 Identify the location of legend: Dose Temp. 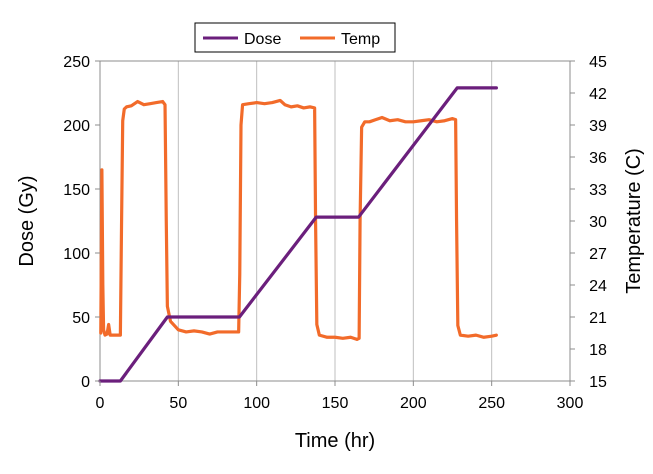
(295, 37).